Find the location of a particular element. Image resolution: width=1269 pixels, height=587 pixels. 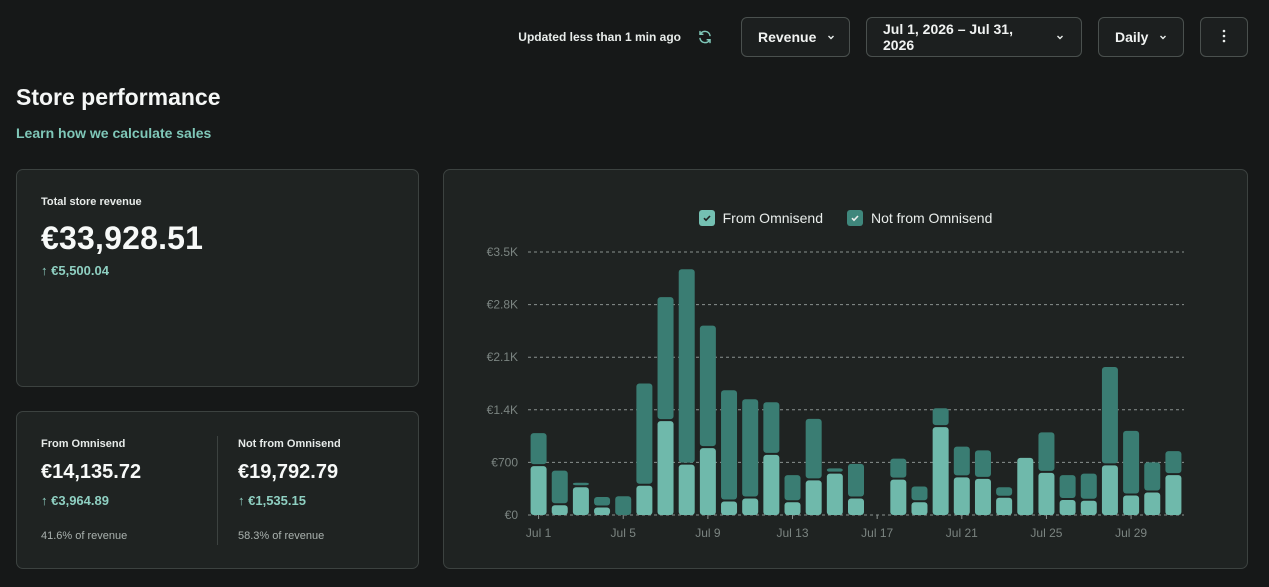

y-tick-label: €700 is located at coordinates (504, 462).